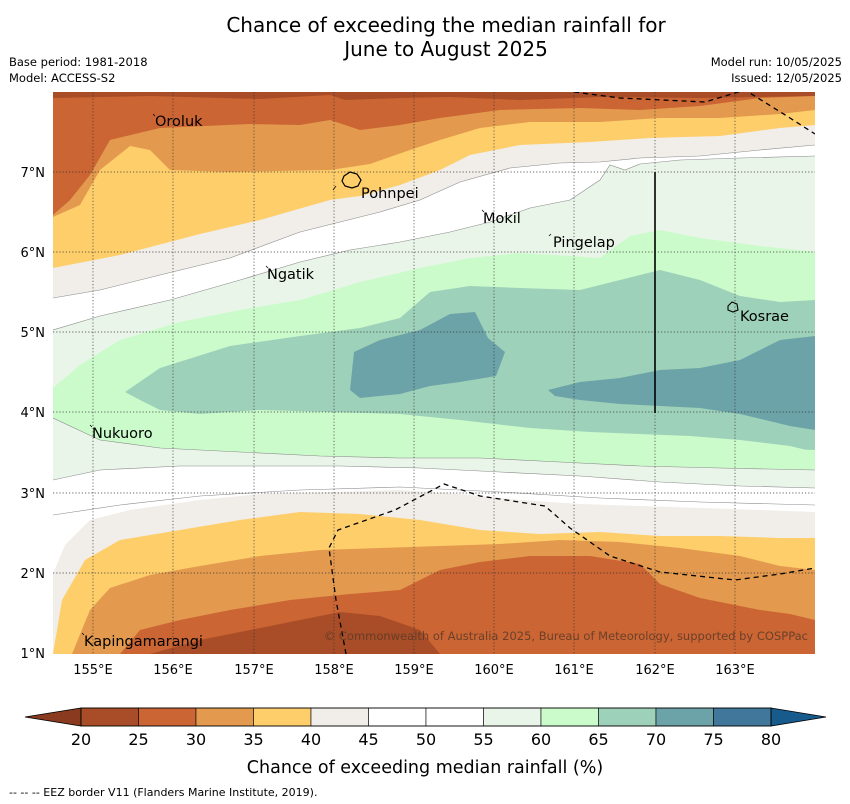 The image size is (850, 804). I want to click on model-run-text: Model run: 10/05/2025, so click(776, 62).